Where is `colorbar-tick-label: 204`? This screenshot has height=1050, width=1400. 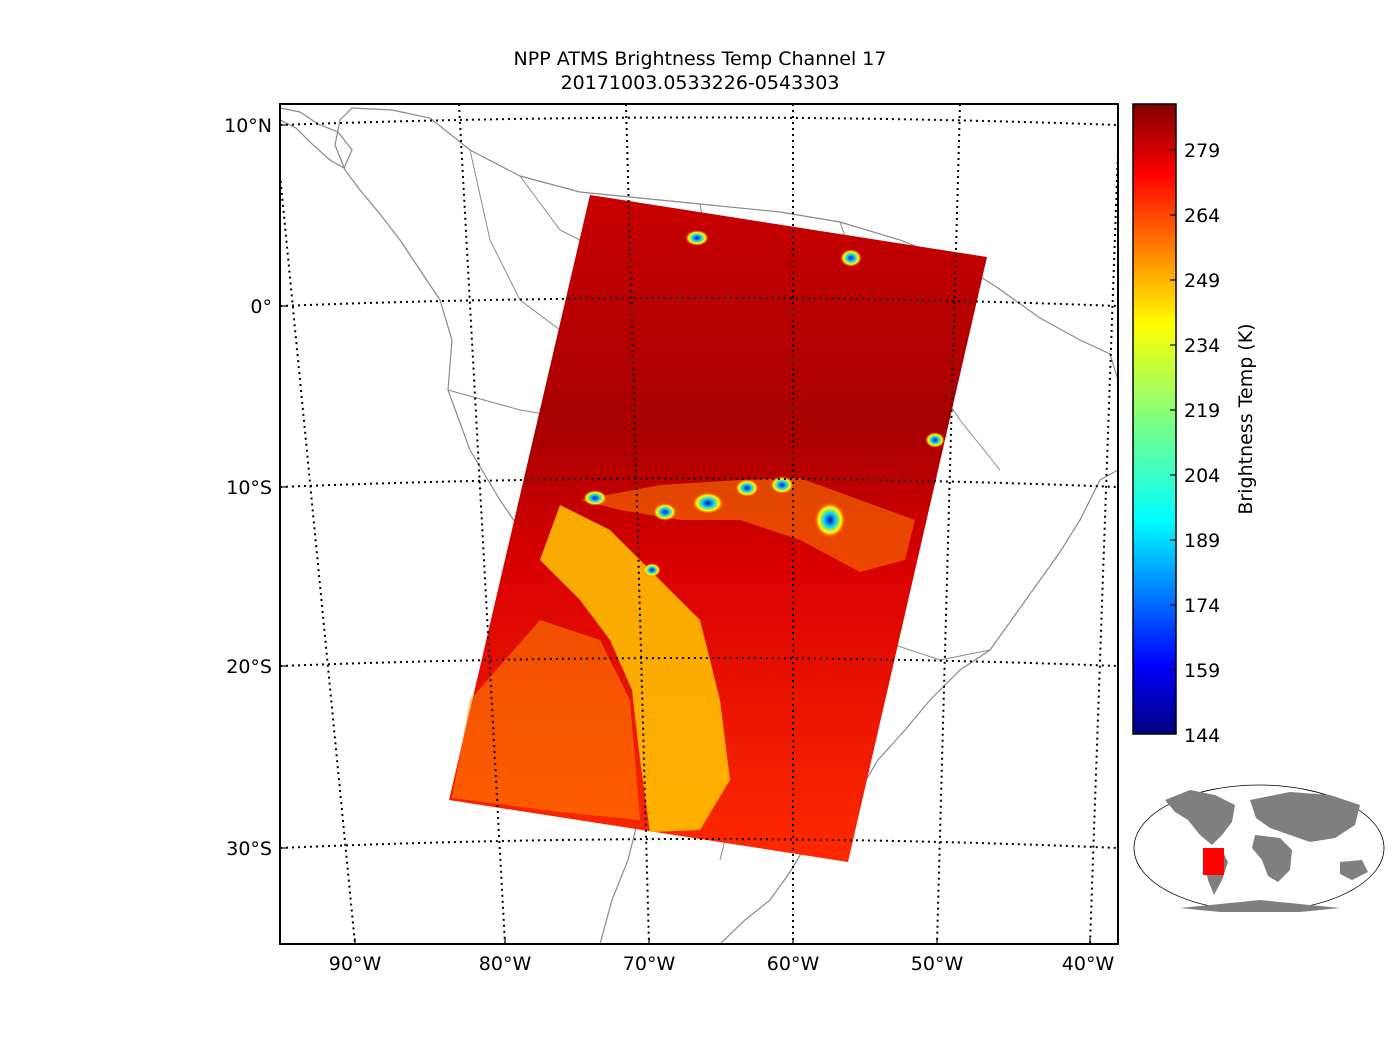
colorbar-tick-label: 204 is located at coordinates (1202, 476).